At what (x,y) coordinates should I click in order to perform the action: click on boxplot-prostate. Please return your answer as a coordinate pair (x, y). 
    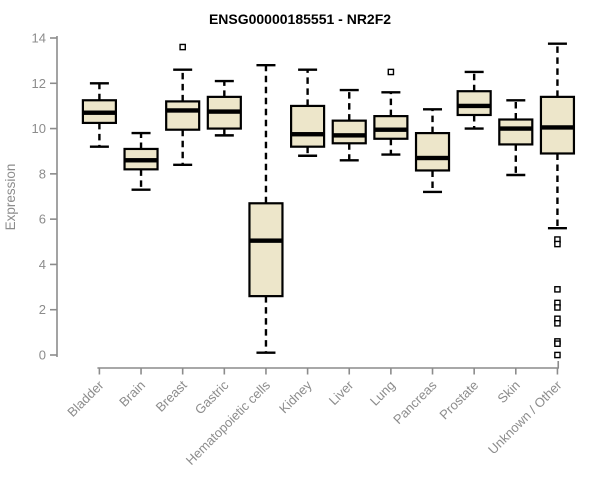
    Looking at the image, I should click on (474, 100).